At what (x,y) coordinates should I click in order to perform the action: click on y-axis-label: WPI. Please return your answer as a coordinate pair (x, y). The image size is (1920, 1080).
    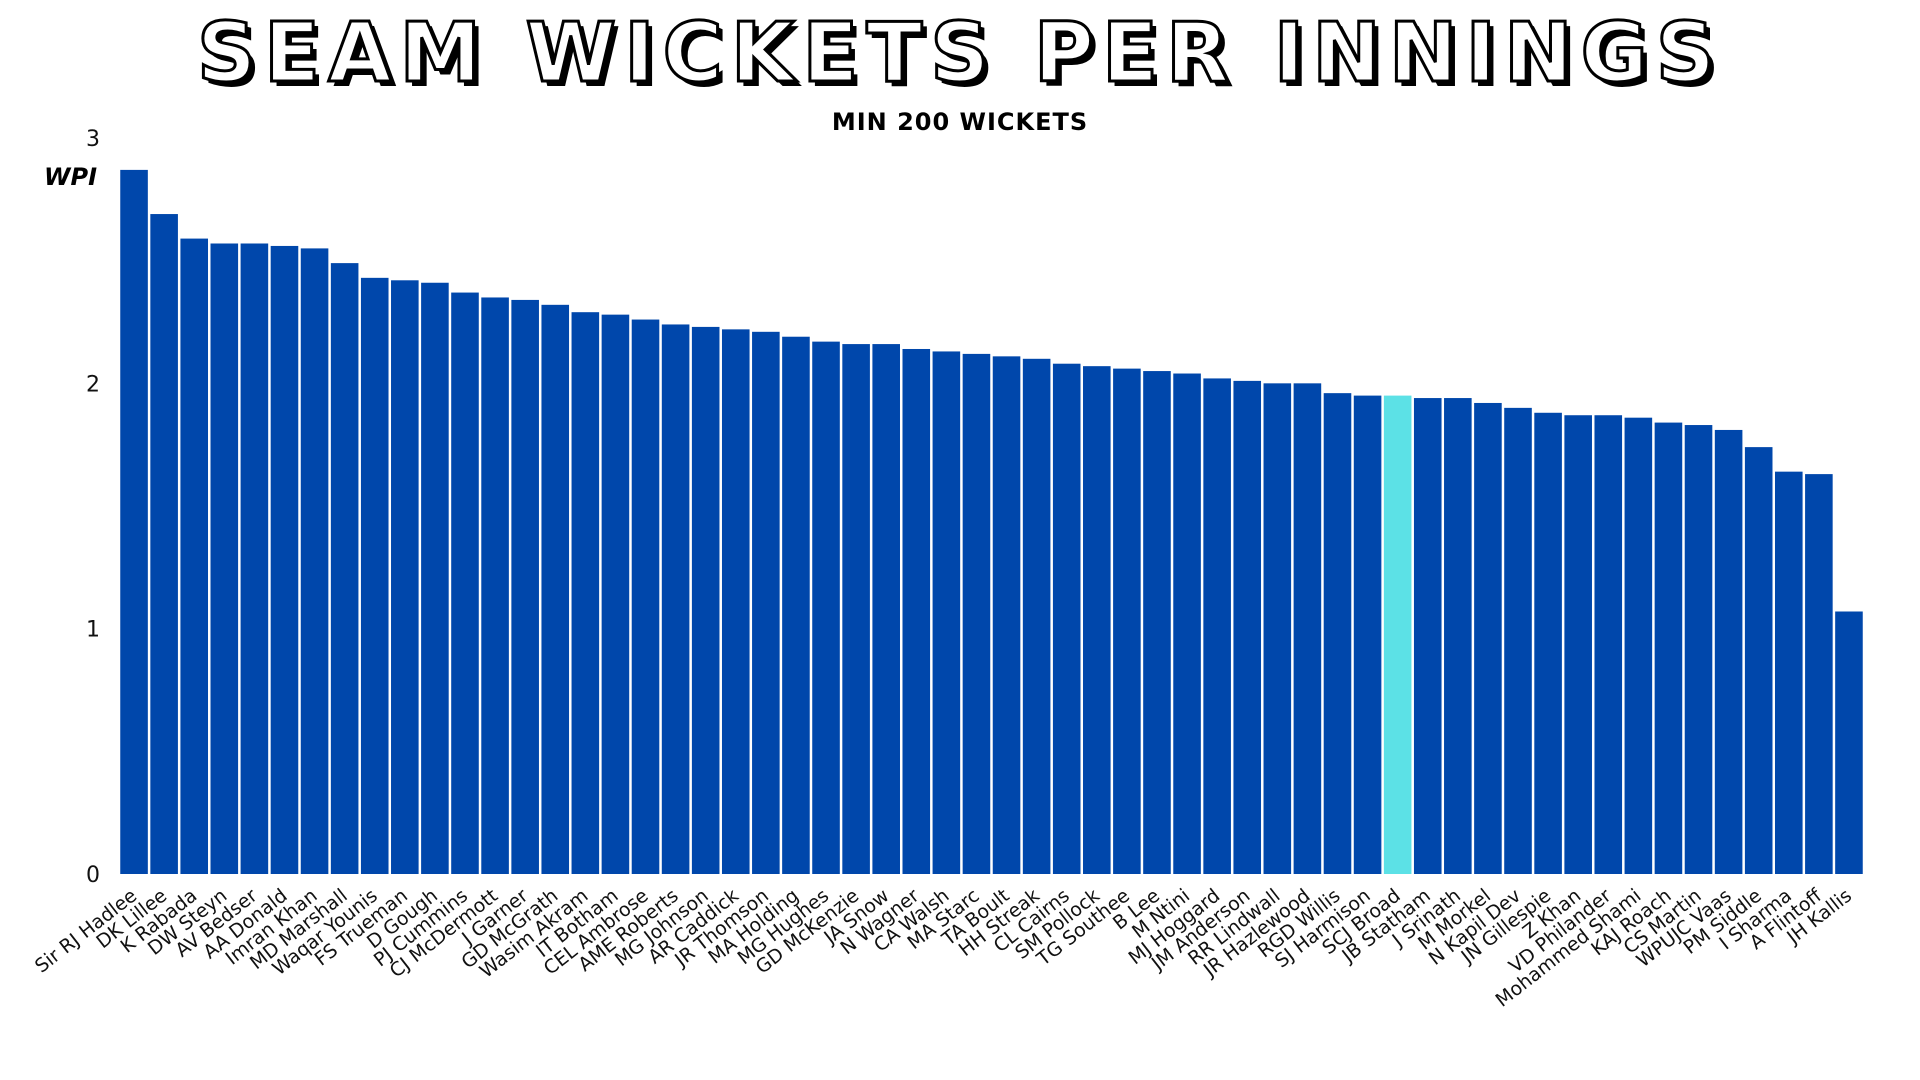
    Looking at the image, I should click on (70, 177).